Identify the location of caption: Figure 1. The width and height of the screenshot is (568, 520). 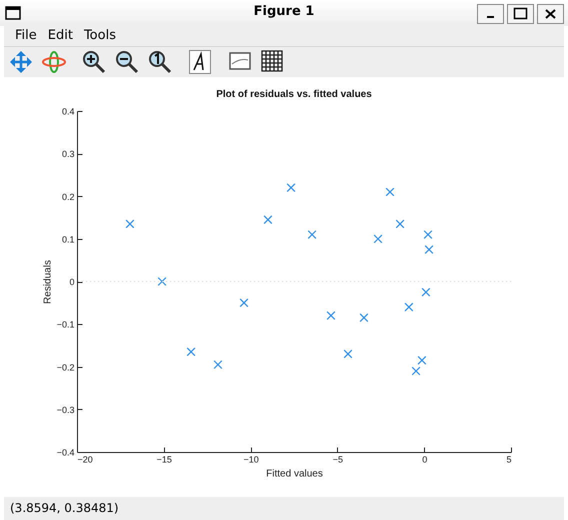
(284, 11).